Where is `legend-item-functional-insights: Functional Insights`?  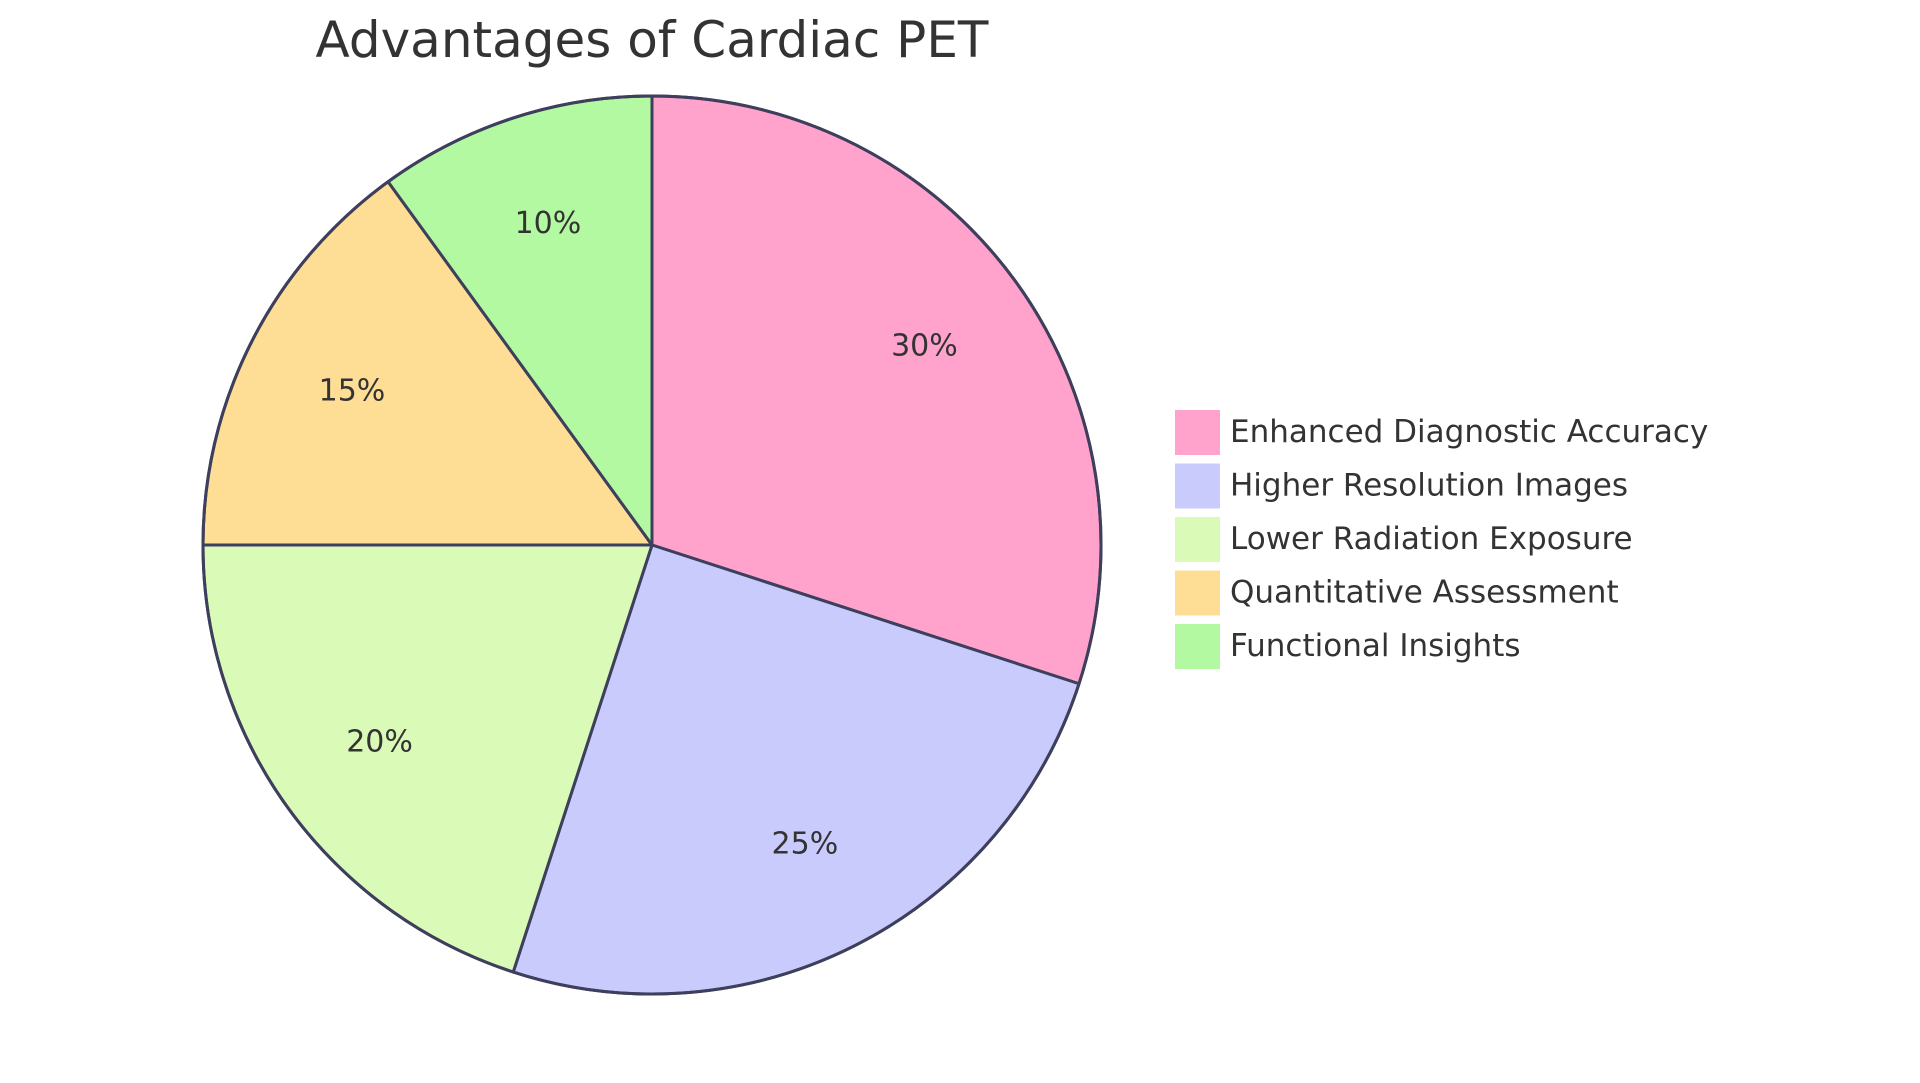
legend-item-functional-insights: Functional Insights is located at coordinates (1348, 646).